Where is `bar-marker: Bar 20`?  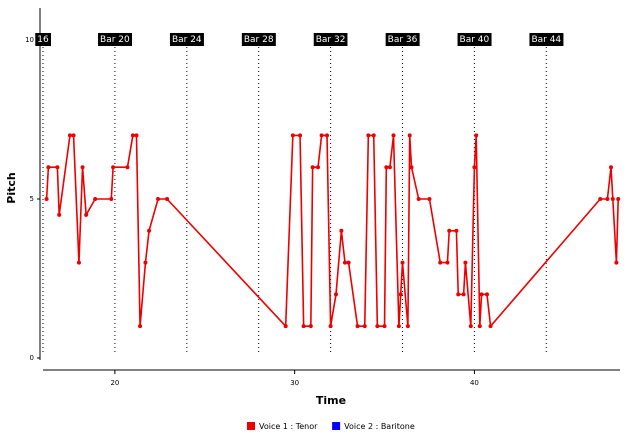
bar-marker: Bar 20 is located at coordinates (115, 39).